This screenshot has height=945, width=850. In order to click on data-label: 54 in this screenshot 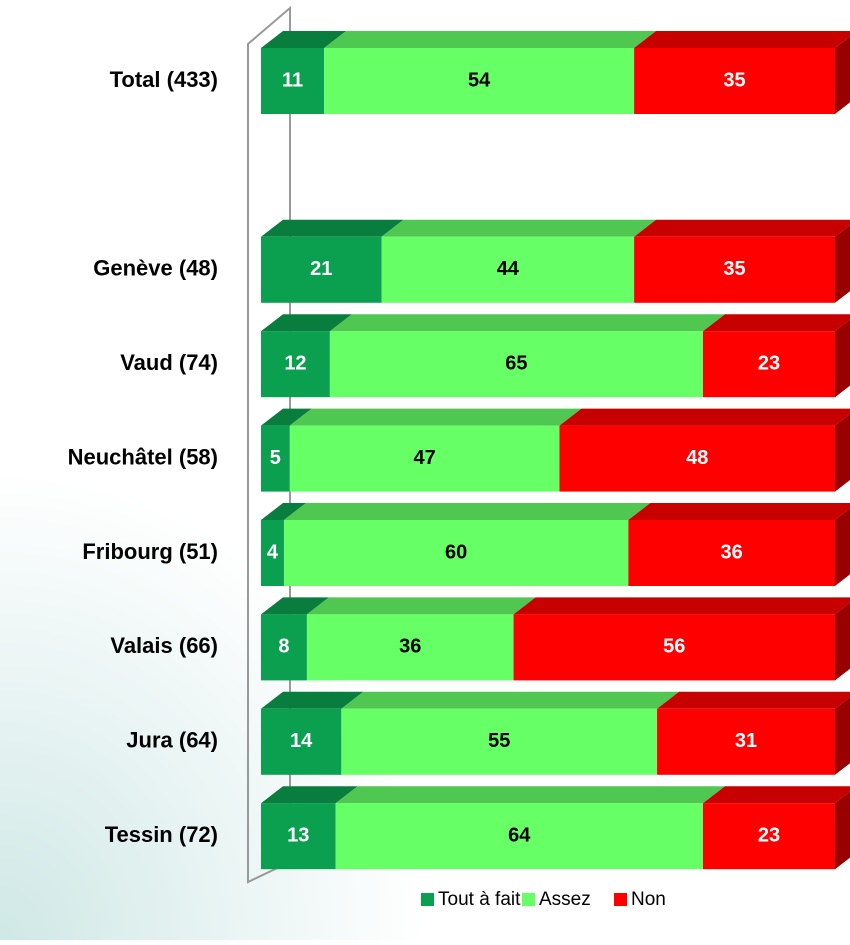, I will do `click(479, 80)`.